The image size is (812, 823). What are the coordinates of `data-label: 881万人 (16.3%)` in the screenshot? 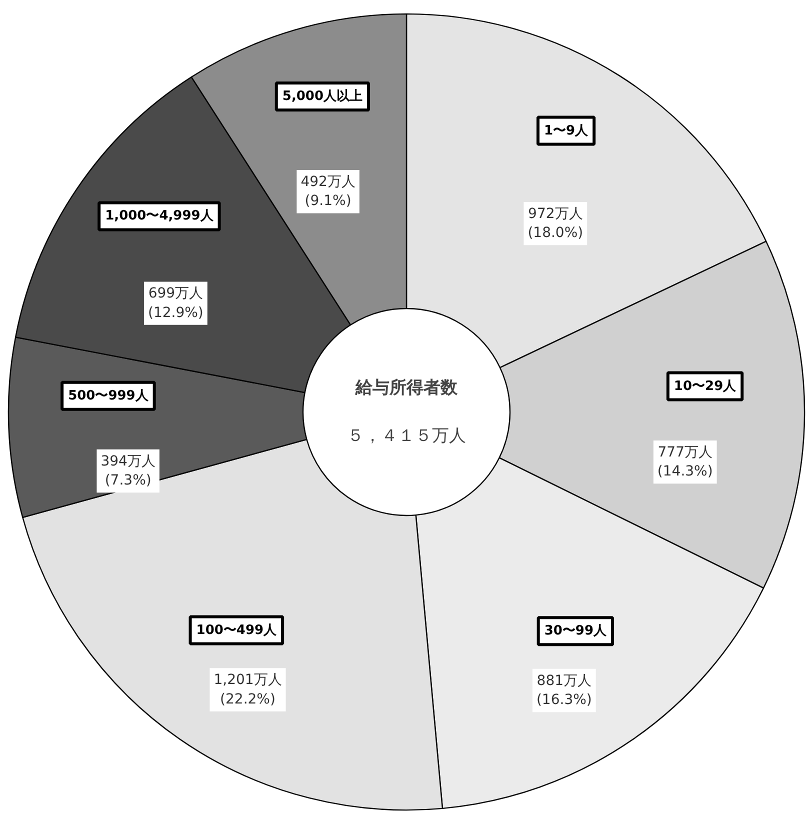 It's located at (564, 690).